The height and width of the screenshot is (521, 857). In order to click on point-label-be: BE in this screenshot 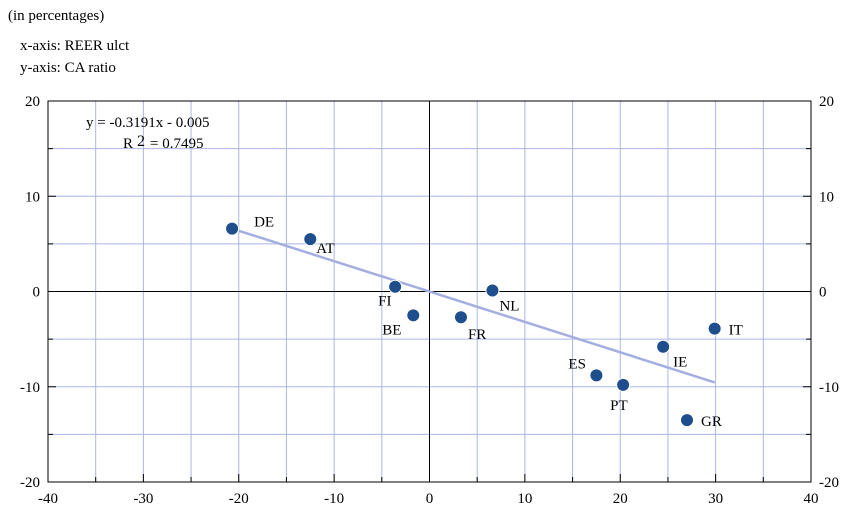, I will do `click(391, 330)`.